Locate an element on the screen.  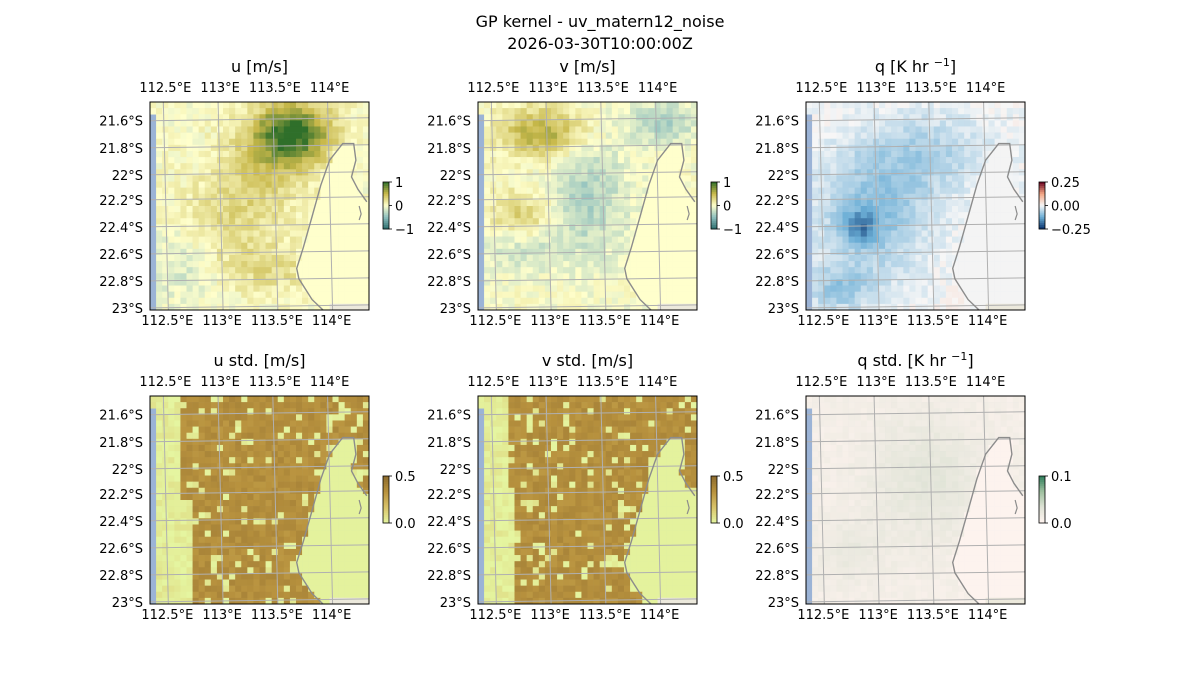
colorbar-tick: −0.25 is located at coordinates (1071, 230).